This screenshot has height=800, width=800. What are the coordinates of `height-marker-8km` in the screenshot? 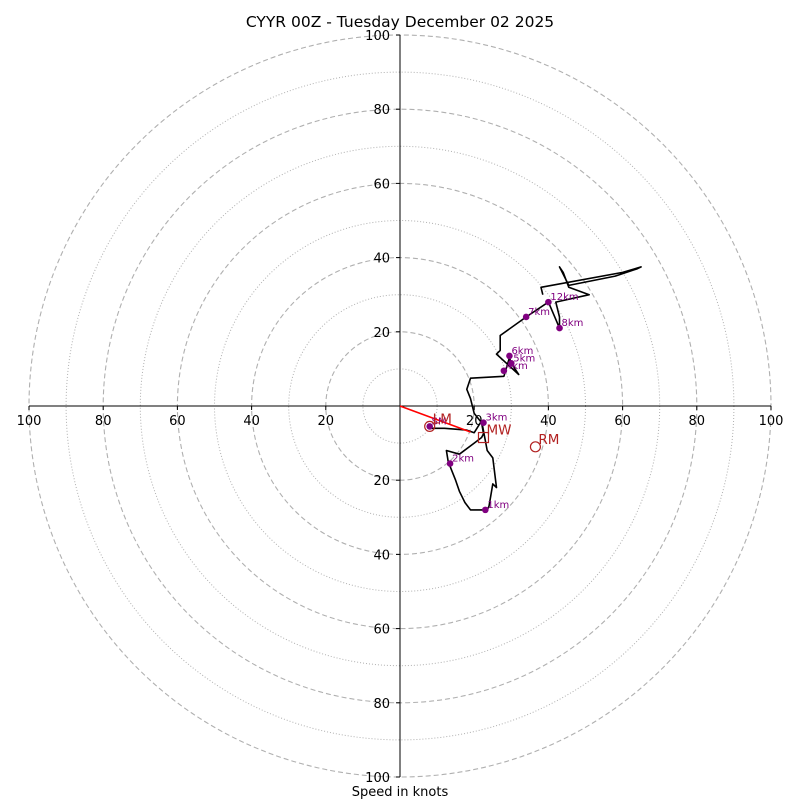 It's located at (559, 328).